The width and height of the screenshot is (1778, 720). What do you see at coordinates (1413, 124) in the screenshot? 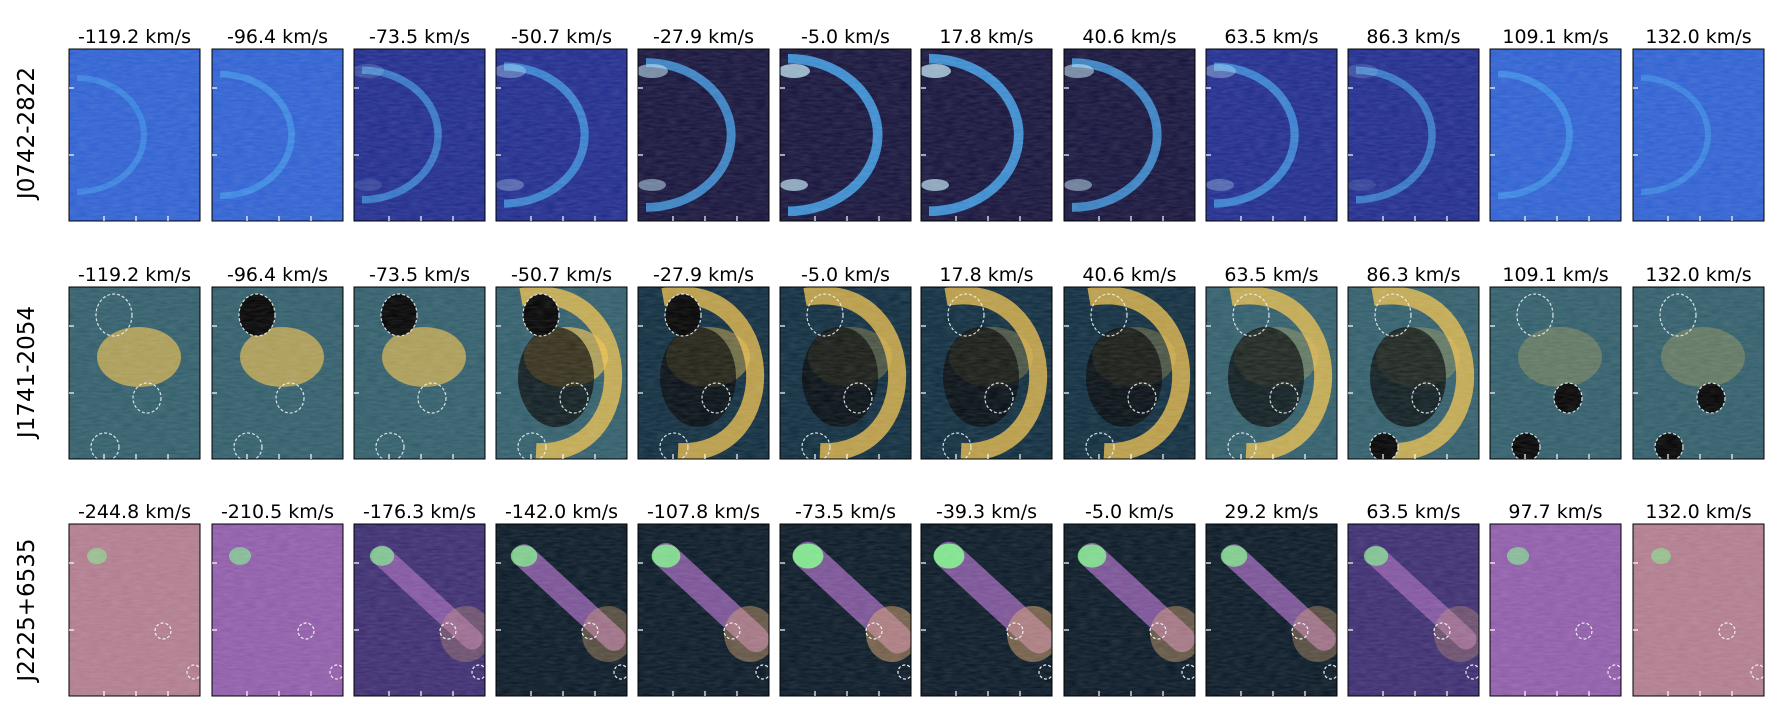
I see `channel-panel: 86.3 km/s` at bounding box center [1413, 124].